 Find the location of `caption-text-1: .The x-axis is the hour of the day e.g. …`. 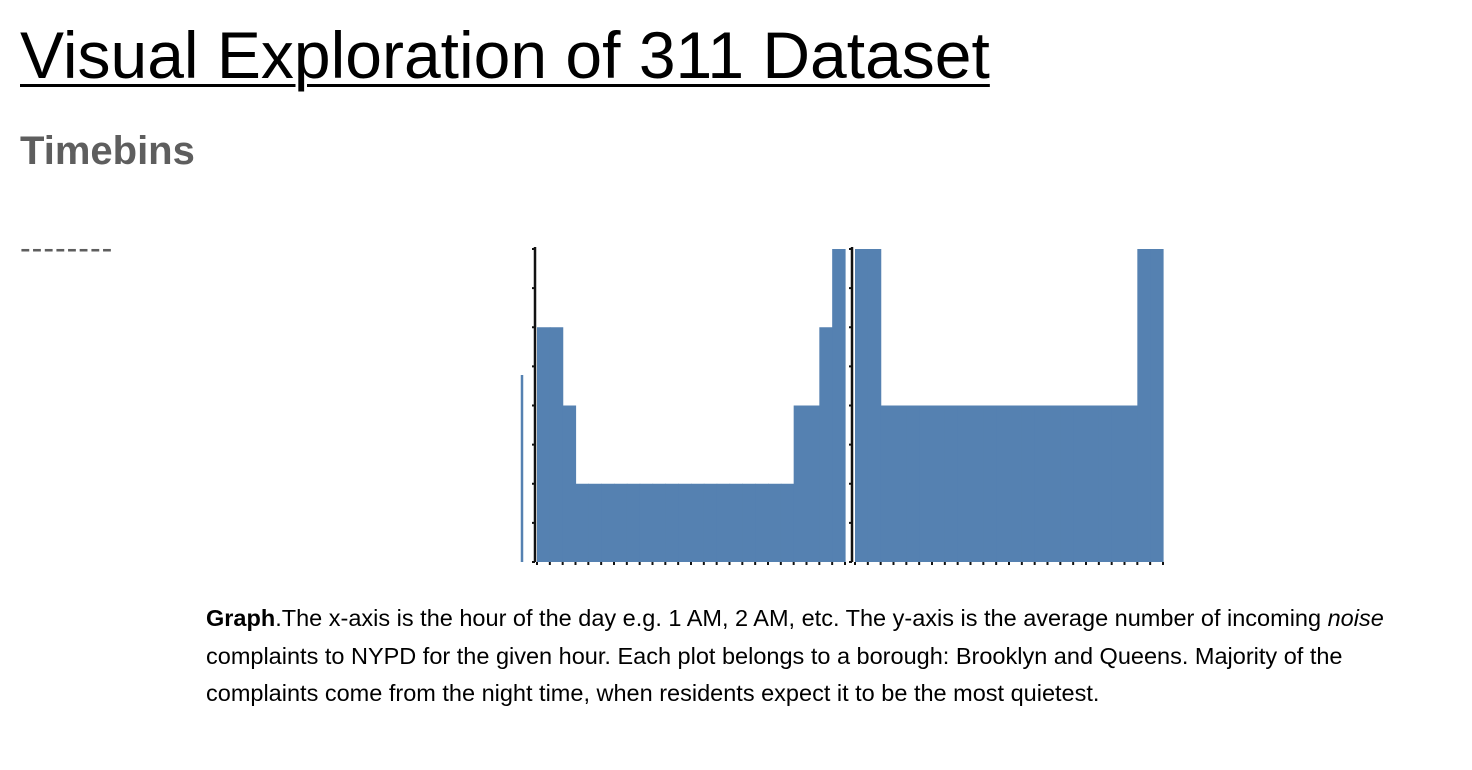

caption-text-1: .The x-axis is the hour of the day e.g. … is located at coordinates (801, 618).